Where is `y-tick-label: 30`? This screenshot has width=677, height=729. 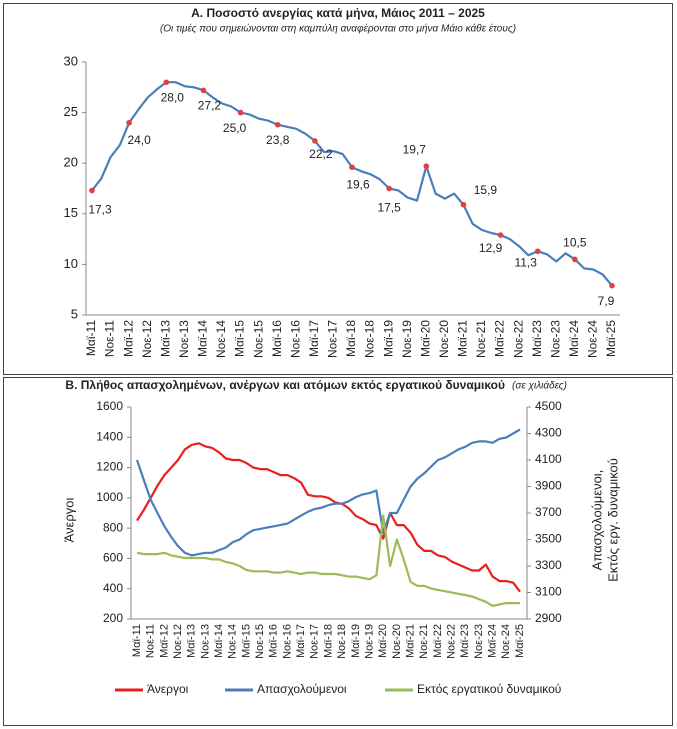 y-tick-label: 30 is located at coordinates (71, 60).